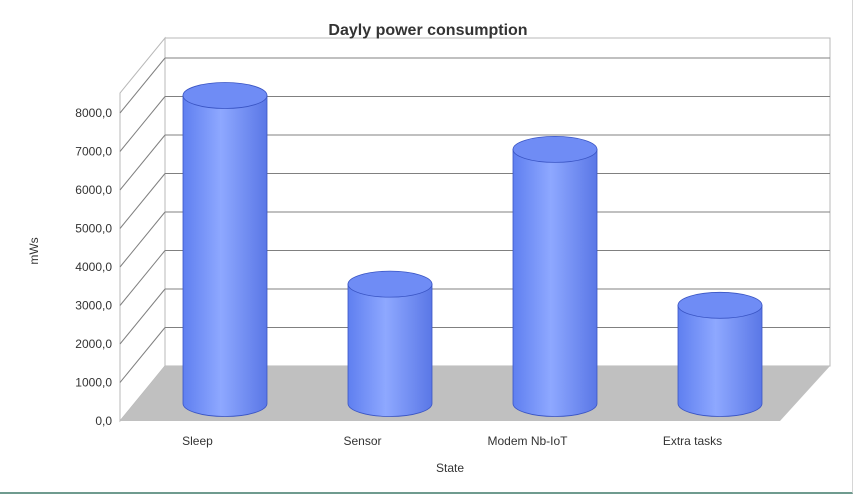 The height and width of the screenshot is (496, 855). Describe the element at coordinates (93, 152) in the screenshot. I see `y-tick-label: 7000,0` at that location.